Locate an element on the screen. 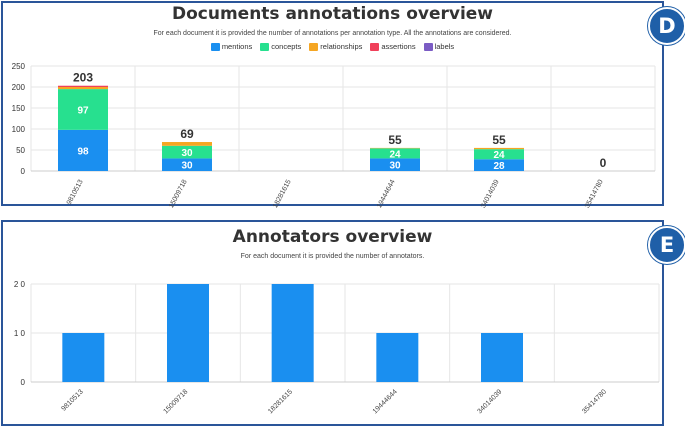 The image size is (685, 428). legend-label: assertions is located at coordinates (398, 46).